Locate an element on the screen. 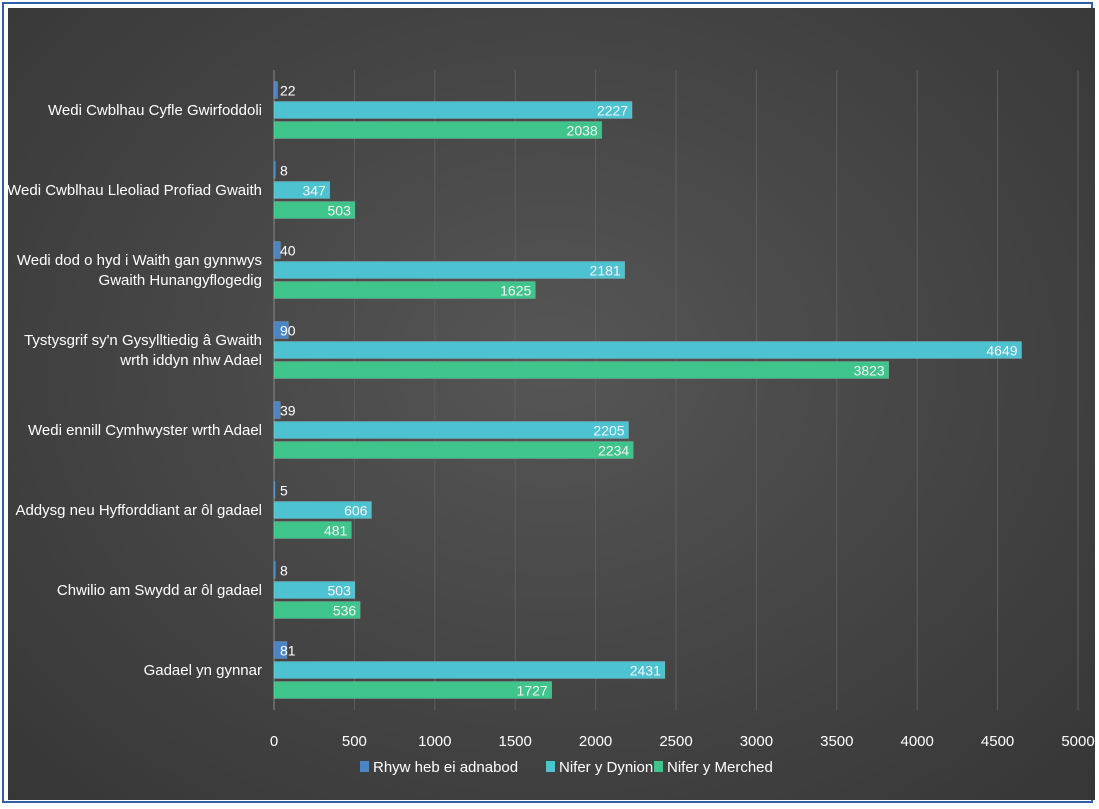 The width and height of the screenshot is (1099, 809). category-label: Gwaith Hunangyflogedig is located at coordinates (180, 280).